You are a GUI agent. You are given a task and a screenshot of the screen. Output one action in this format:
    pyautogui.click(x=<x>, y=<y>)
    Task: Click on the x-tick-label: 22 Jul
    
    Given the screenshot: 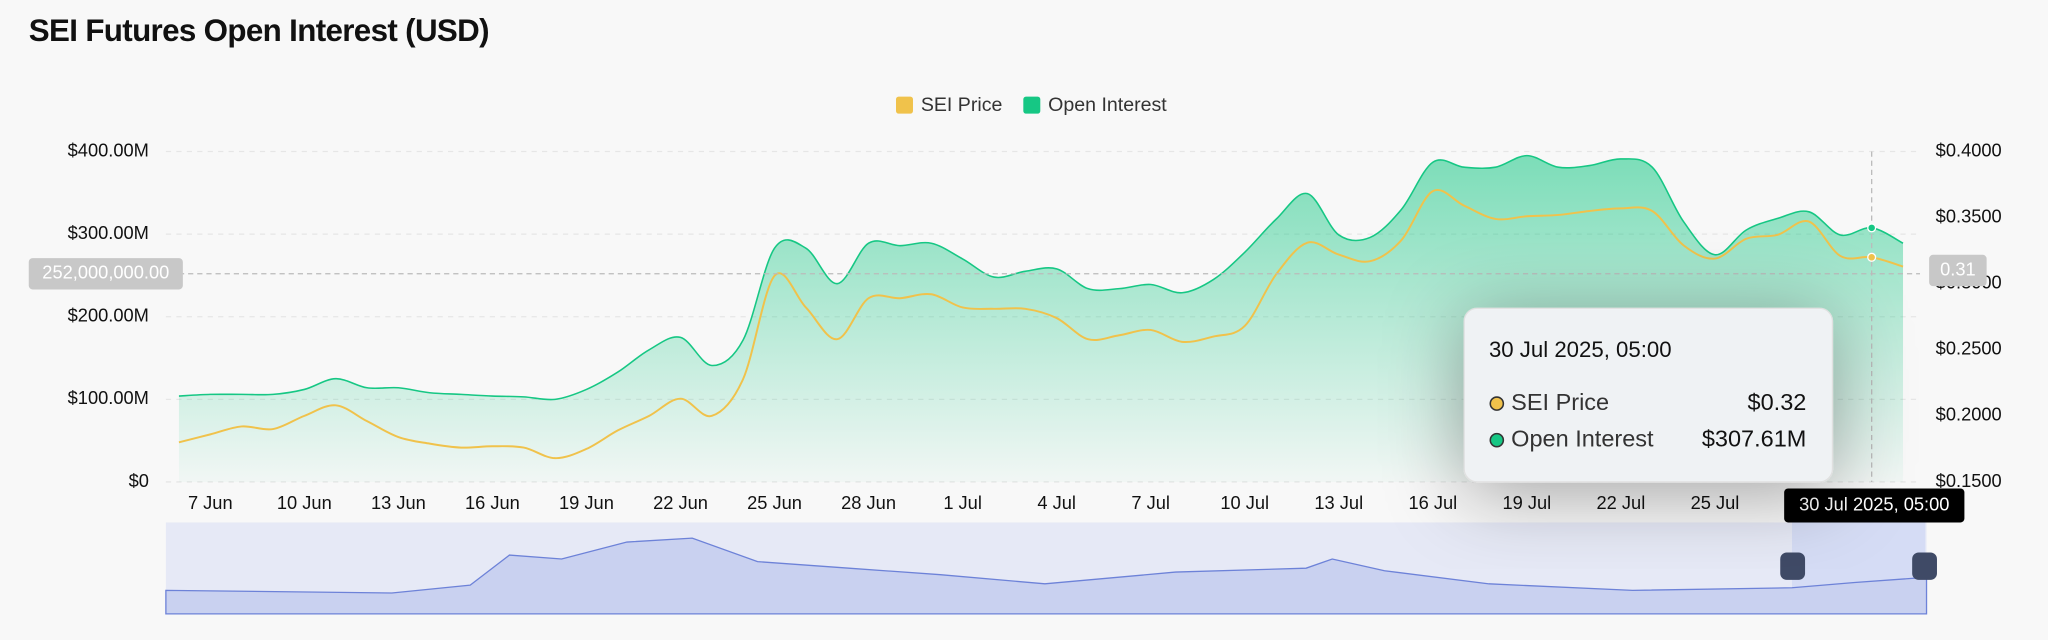 What is the action you would take?
    pyautogui.click(x=1621, y=502)
    